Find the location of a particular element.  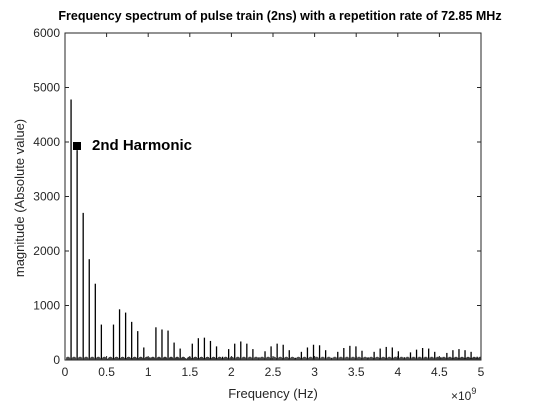

annotation-label: 2nd Harmonic is located at coordinates (142, 145).